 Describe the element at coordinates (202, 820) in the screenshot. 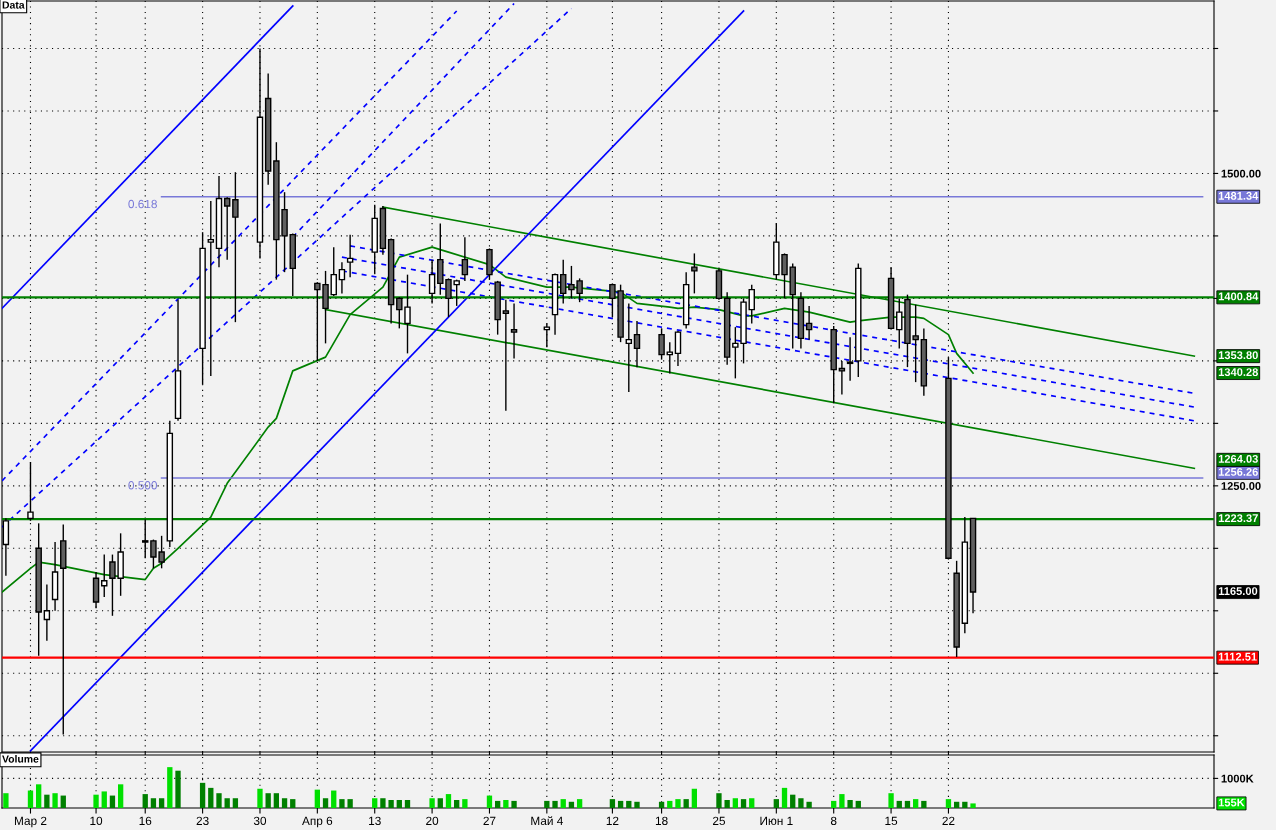

I see `x-tick-label: 23` at that location.